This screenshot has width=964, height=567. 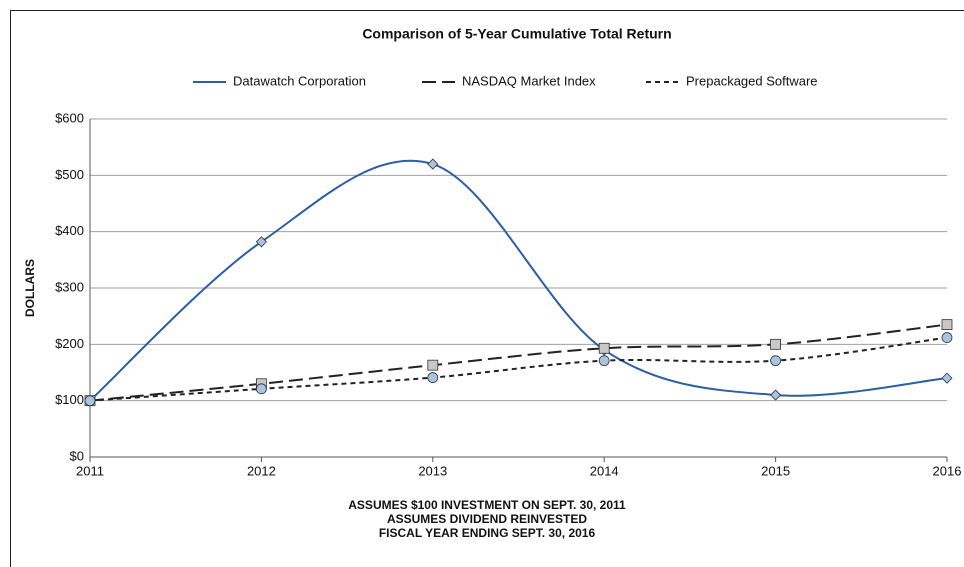 What do you see at coordinates (69, 286) in the screenshot?
I see `y-tick-label: $300` at bounding box center [69, 286].